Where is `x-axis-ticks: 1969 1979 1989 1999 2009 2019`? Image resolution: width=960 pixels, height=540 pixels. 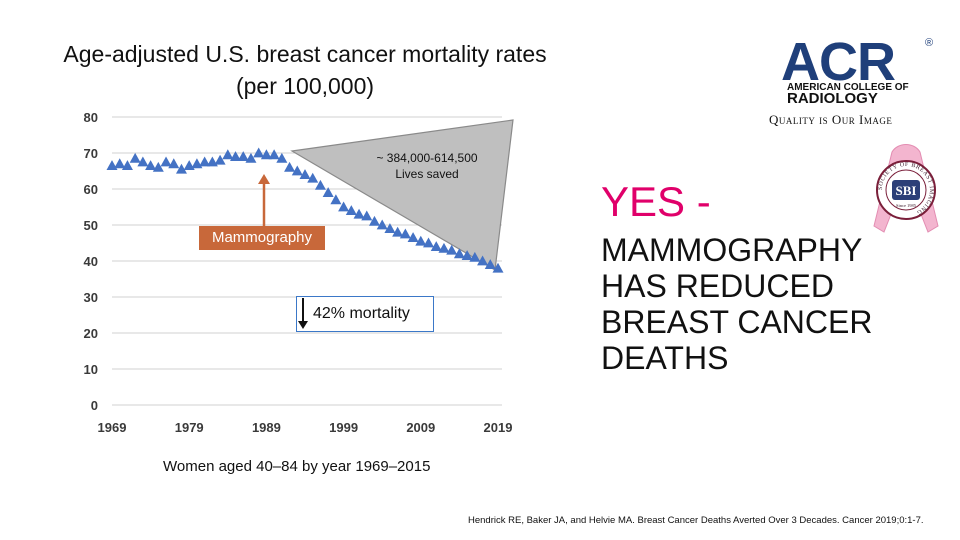 x-axis-ticks: 1969 1979 1989 1999 2009 2019 is located at coordinates (305, 427).